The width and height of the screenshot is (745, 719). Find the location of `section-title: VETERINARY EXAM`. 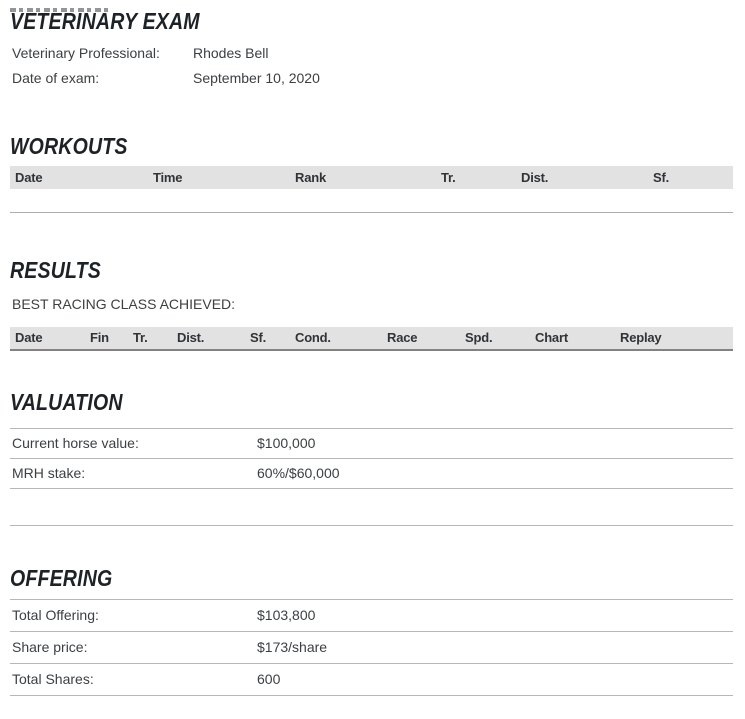

section-title: VETERINARY EXAM is located at coordinates (105, 21).